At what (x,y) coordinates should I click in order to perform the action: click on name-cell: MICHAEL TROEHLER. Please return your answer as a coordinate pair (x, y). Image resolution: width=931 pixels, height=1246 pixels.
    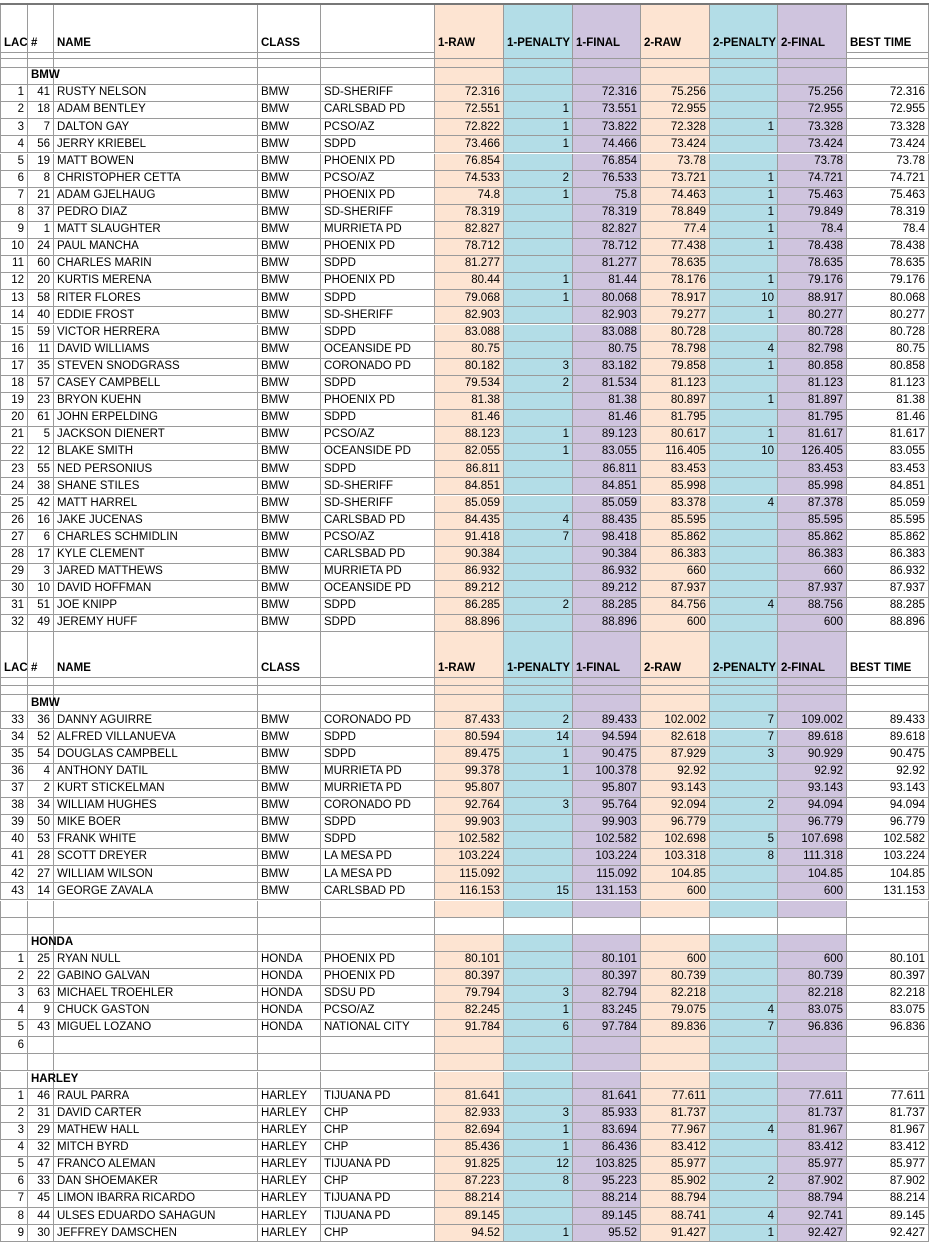
    Looking at the image, I should click on (156, 995).